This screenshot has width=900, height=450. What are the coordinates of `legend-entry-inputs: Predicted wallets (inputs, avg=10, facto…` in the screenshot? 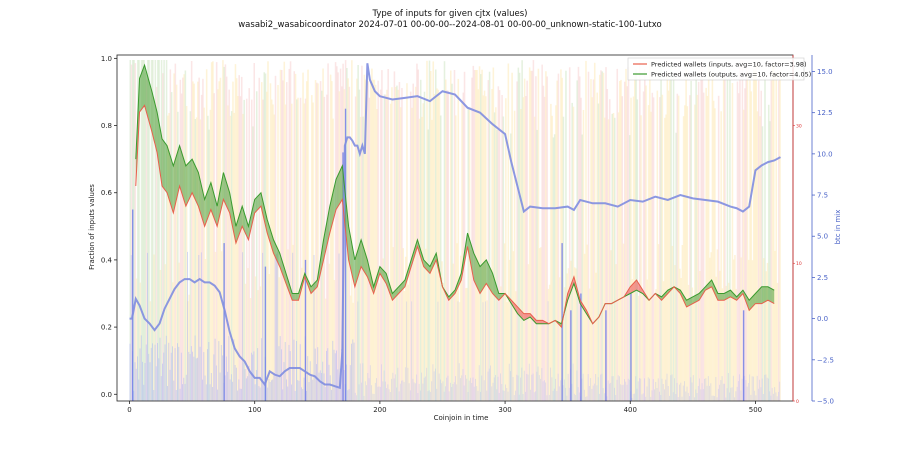 It's located at (729, 65).